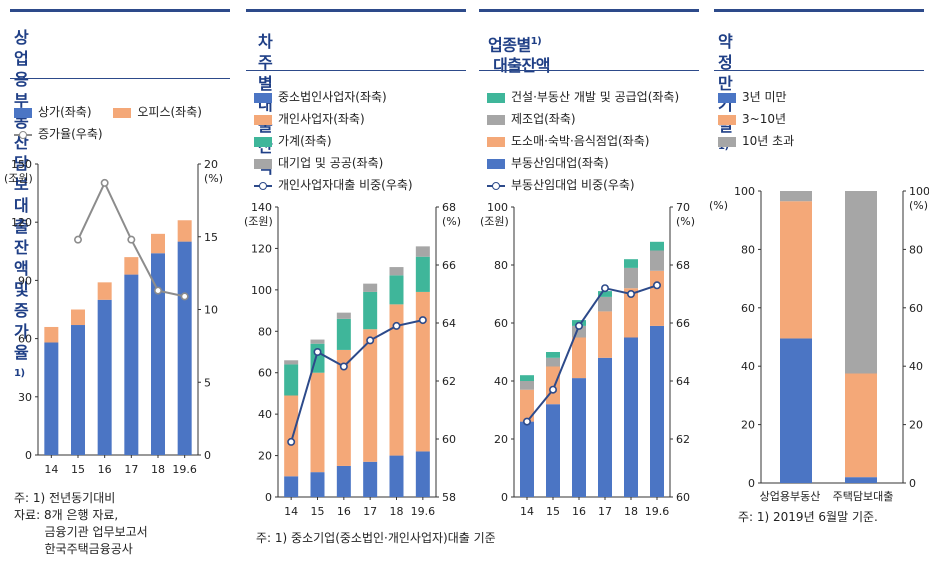  Describe the element at coordinates (318, 511) in the screenshot. I see `x-tick-label: 15` at that location.